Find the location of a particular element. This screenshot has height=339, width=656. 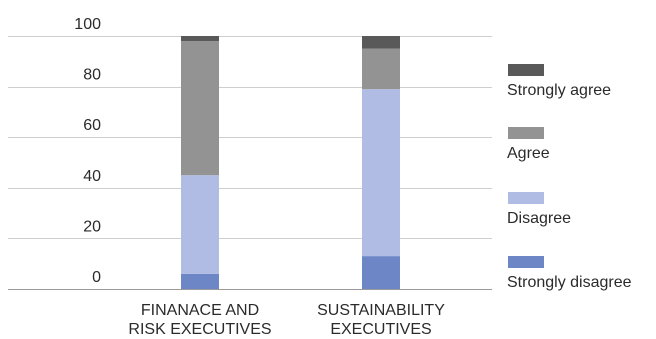

y-tick-label: 100 is located at coordinates (87, 24).